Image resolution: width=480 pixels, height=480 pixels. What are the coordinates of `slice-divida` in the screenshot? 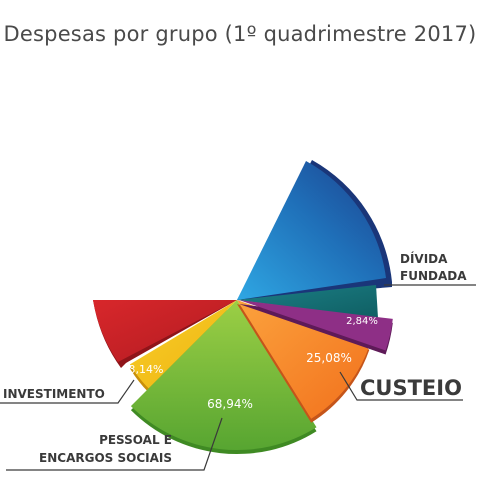 It's located at (316, 325).